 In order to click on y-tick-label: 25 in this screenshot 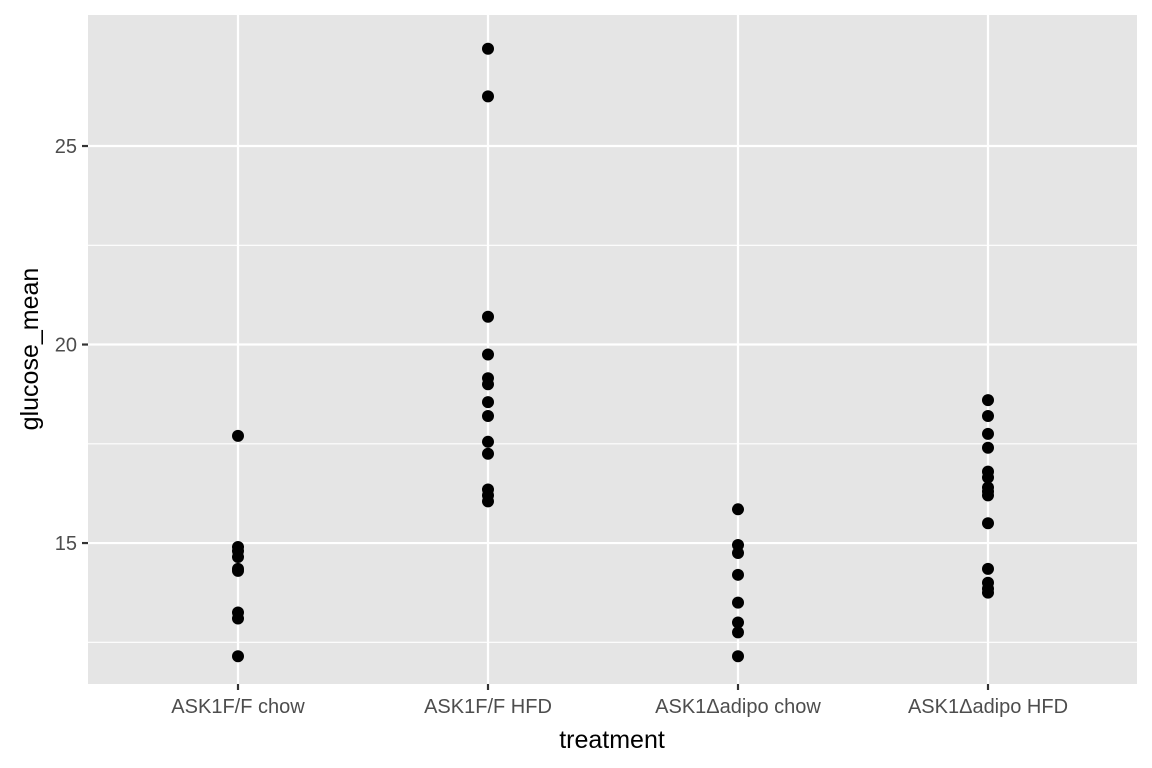, I will do `click(66, 147)`.